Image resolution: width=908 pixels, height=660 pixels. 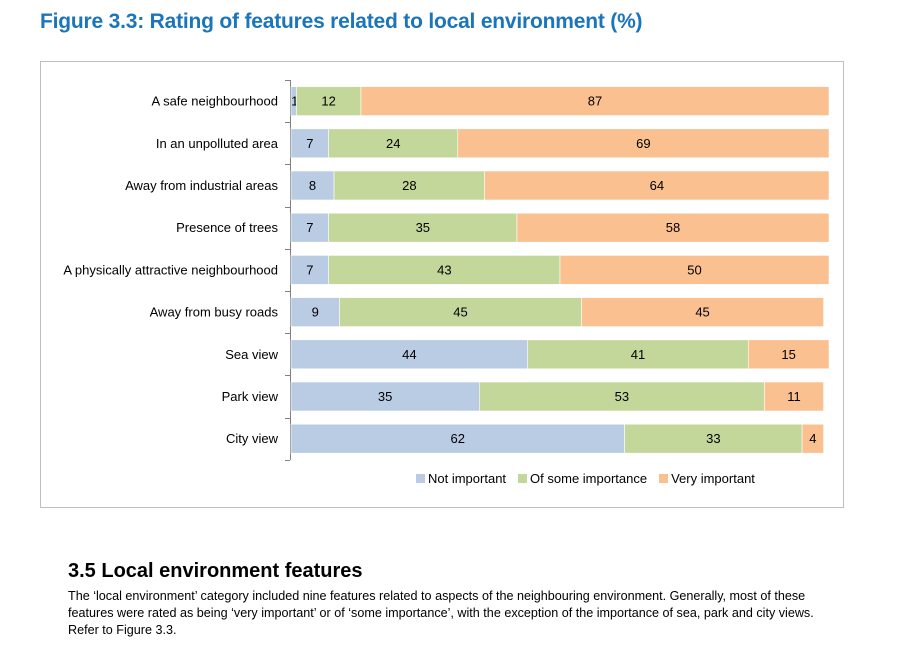 I want to click on legend-item-not-important: Not important, so click(x=461, y=478).